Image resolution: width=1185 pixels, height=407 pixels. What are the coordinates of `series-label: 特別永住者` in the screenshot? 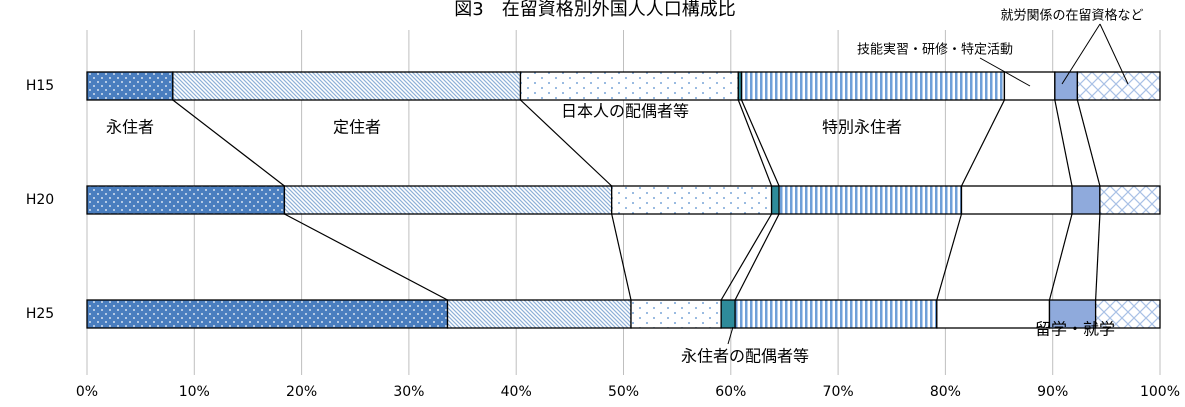 It's located at (862, 127).